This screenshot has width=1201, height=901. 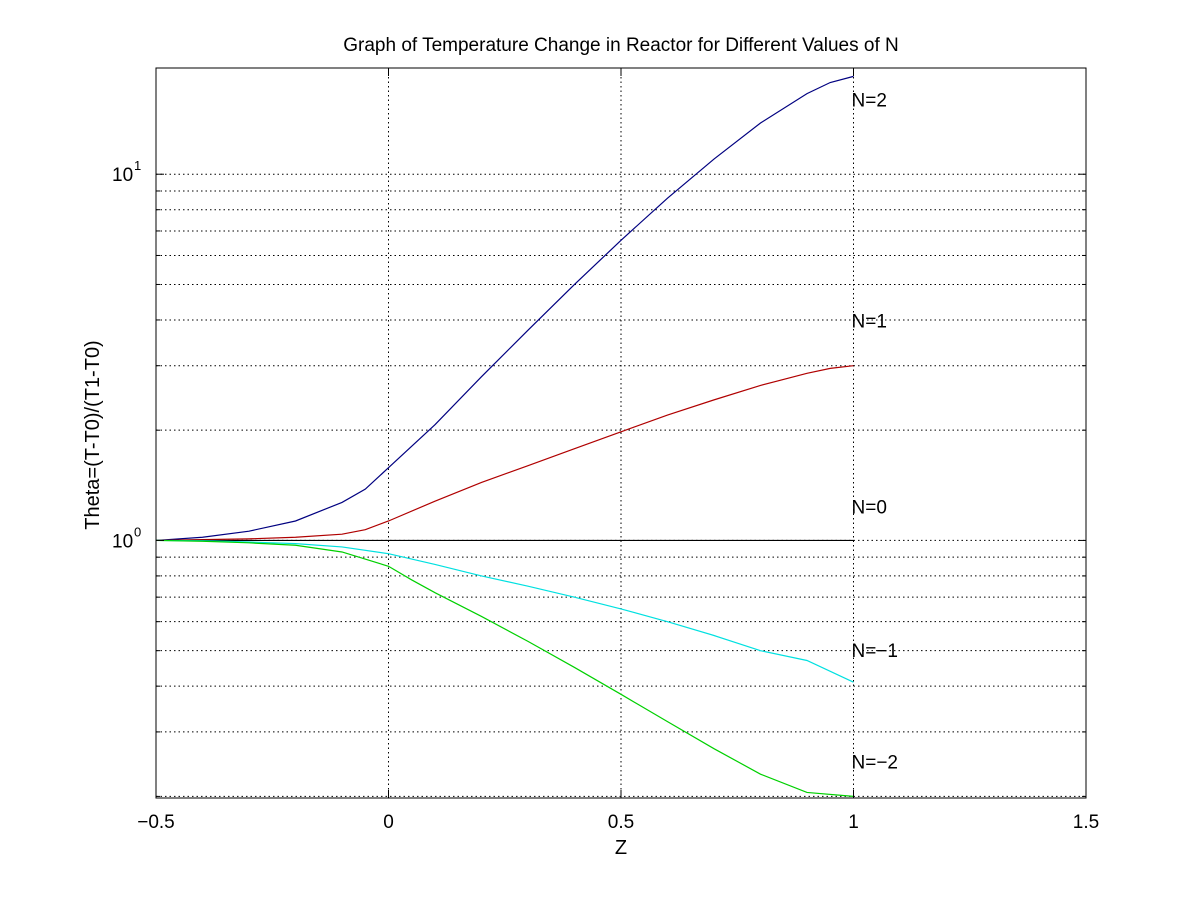 I want to click on series-label: N=−1, so click(x=875, y=651).